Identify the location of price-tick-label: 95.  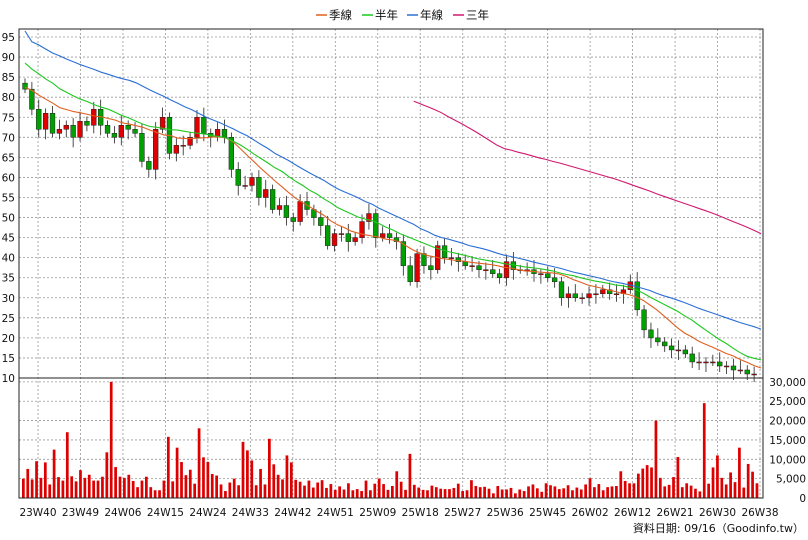
(8, 38).